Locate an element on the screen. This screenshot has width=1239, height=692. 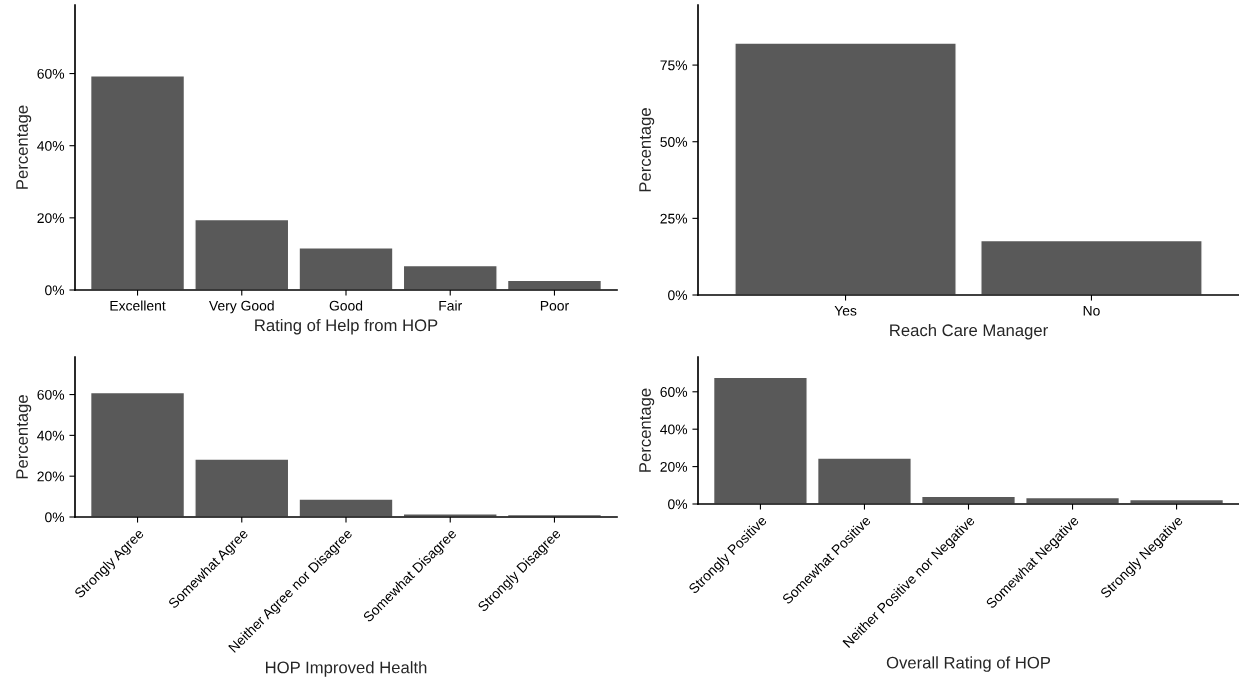
x-axis-title: Reach Care Manager is located at coordinates (969, 331).